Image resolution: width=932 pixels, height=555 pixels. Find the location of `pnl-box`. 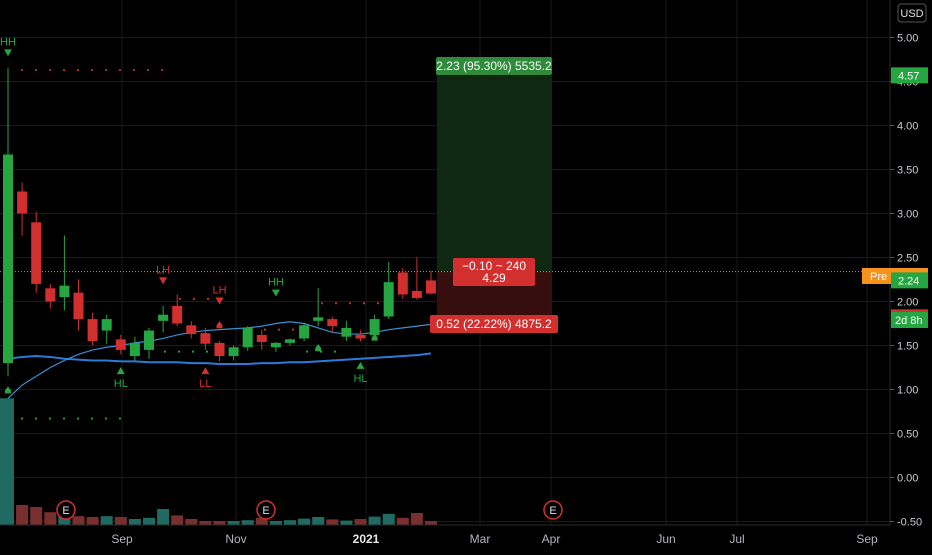

pnl-box is located at coordinates (494, 272).